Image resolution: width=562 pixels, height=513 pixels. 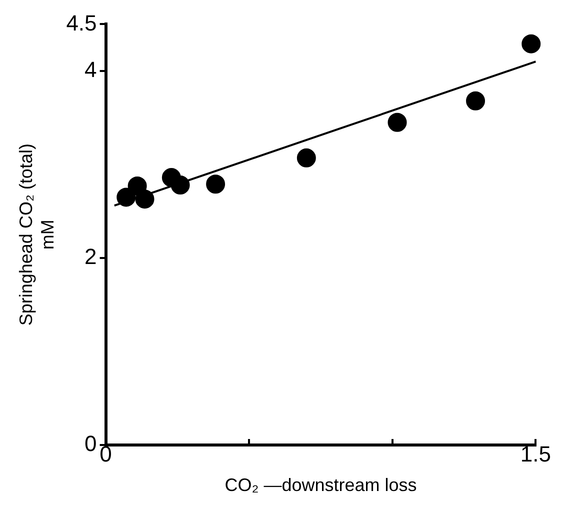 I want to click on y-tick-label: 4.5, so click(x=81, y=23).